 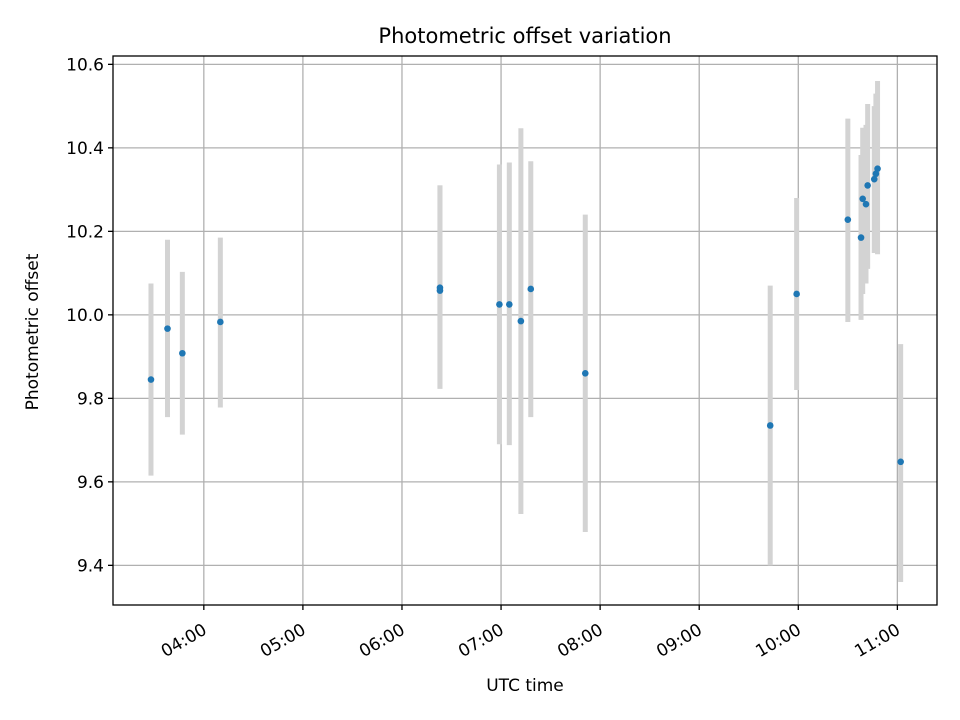 What do you see at coordinates (525, 686) in the screenshot?
I see `x-axis-label: UTC time` at bounding box center [525, 686].